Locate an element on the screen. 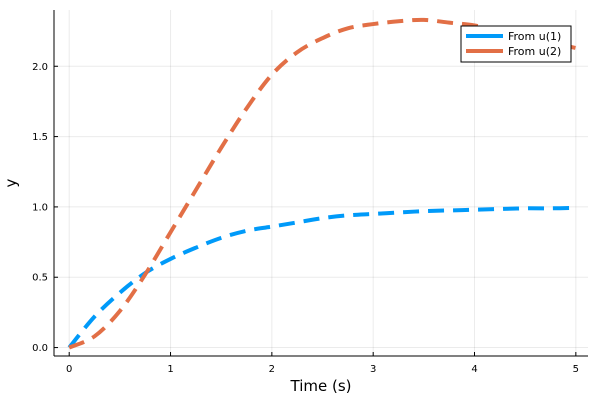  legend-label-2: From u(2) is located at coordinates (534, 51).